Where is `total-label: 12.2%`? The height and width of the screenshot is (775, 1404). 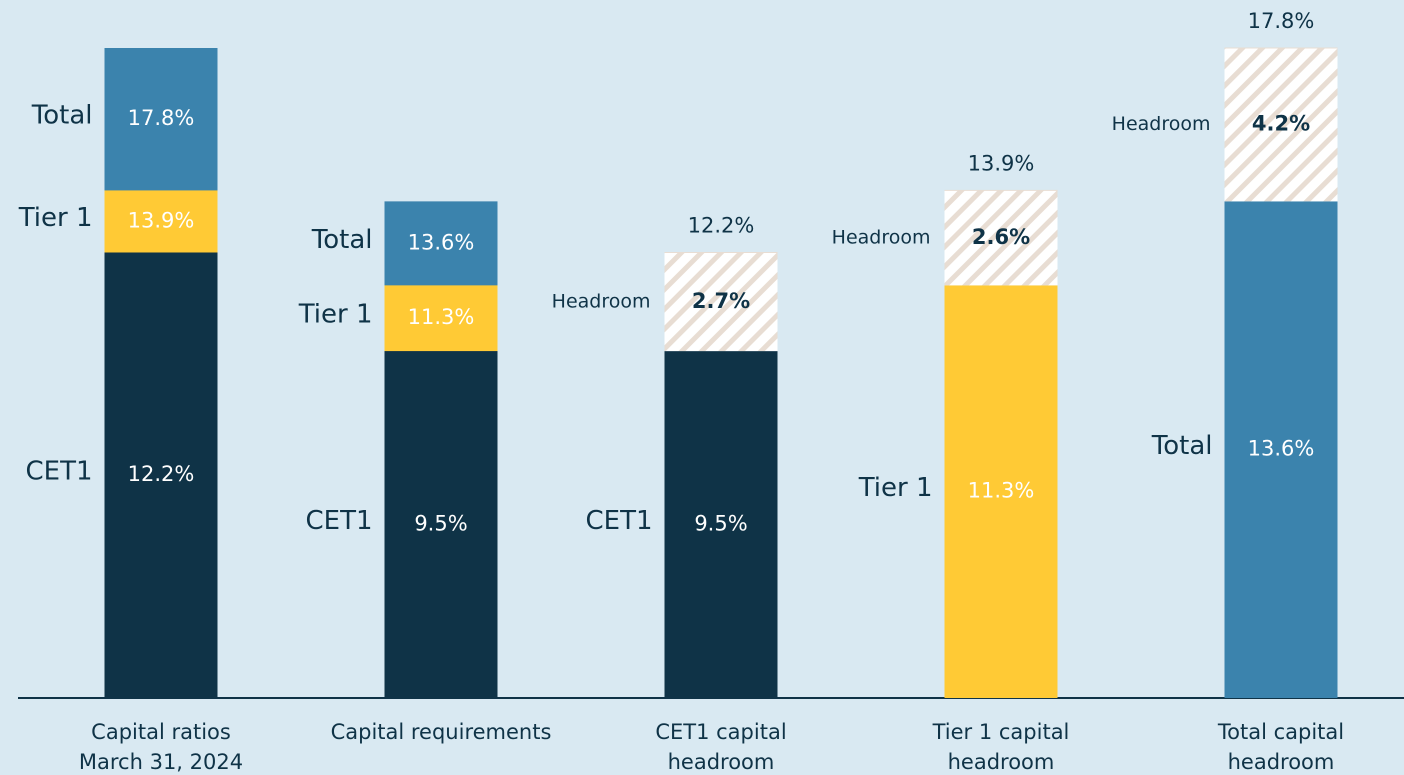
total-label: 12.2% is located at coordinates (721, 225).